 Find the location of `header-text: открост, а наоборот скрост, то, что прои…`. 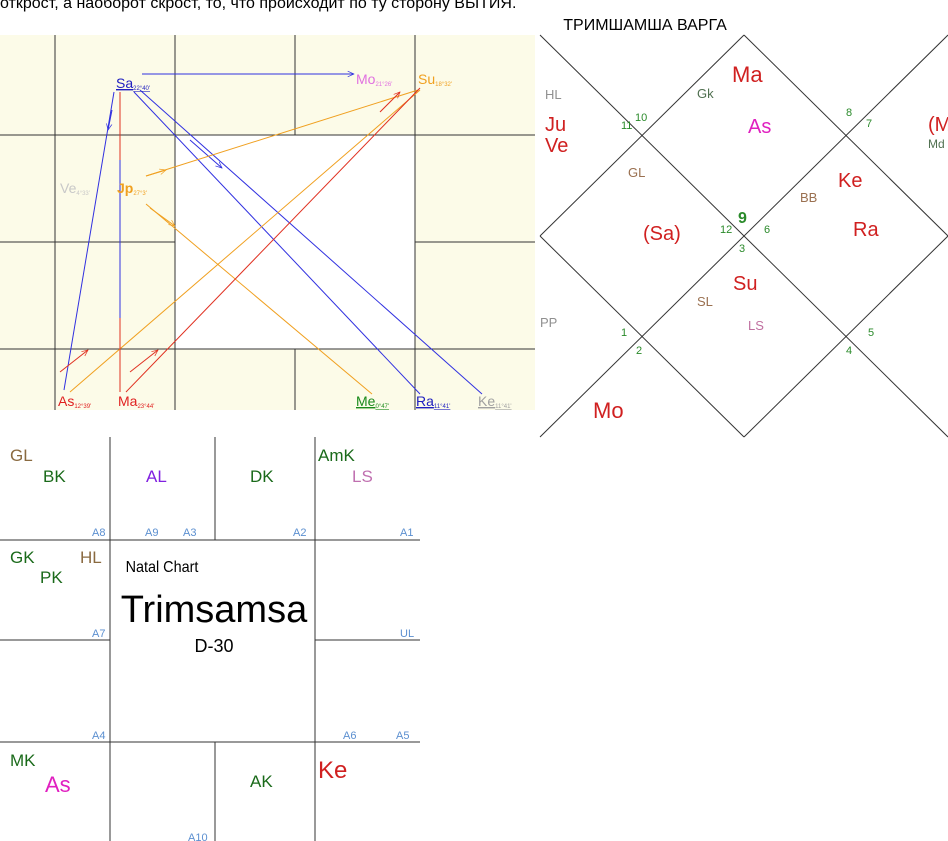

header-text: открост, а наоборот скрост, то, что прои… is located at coordinates (258, 6).